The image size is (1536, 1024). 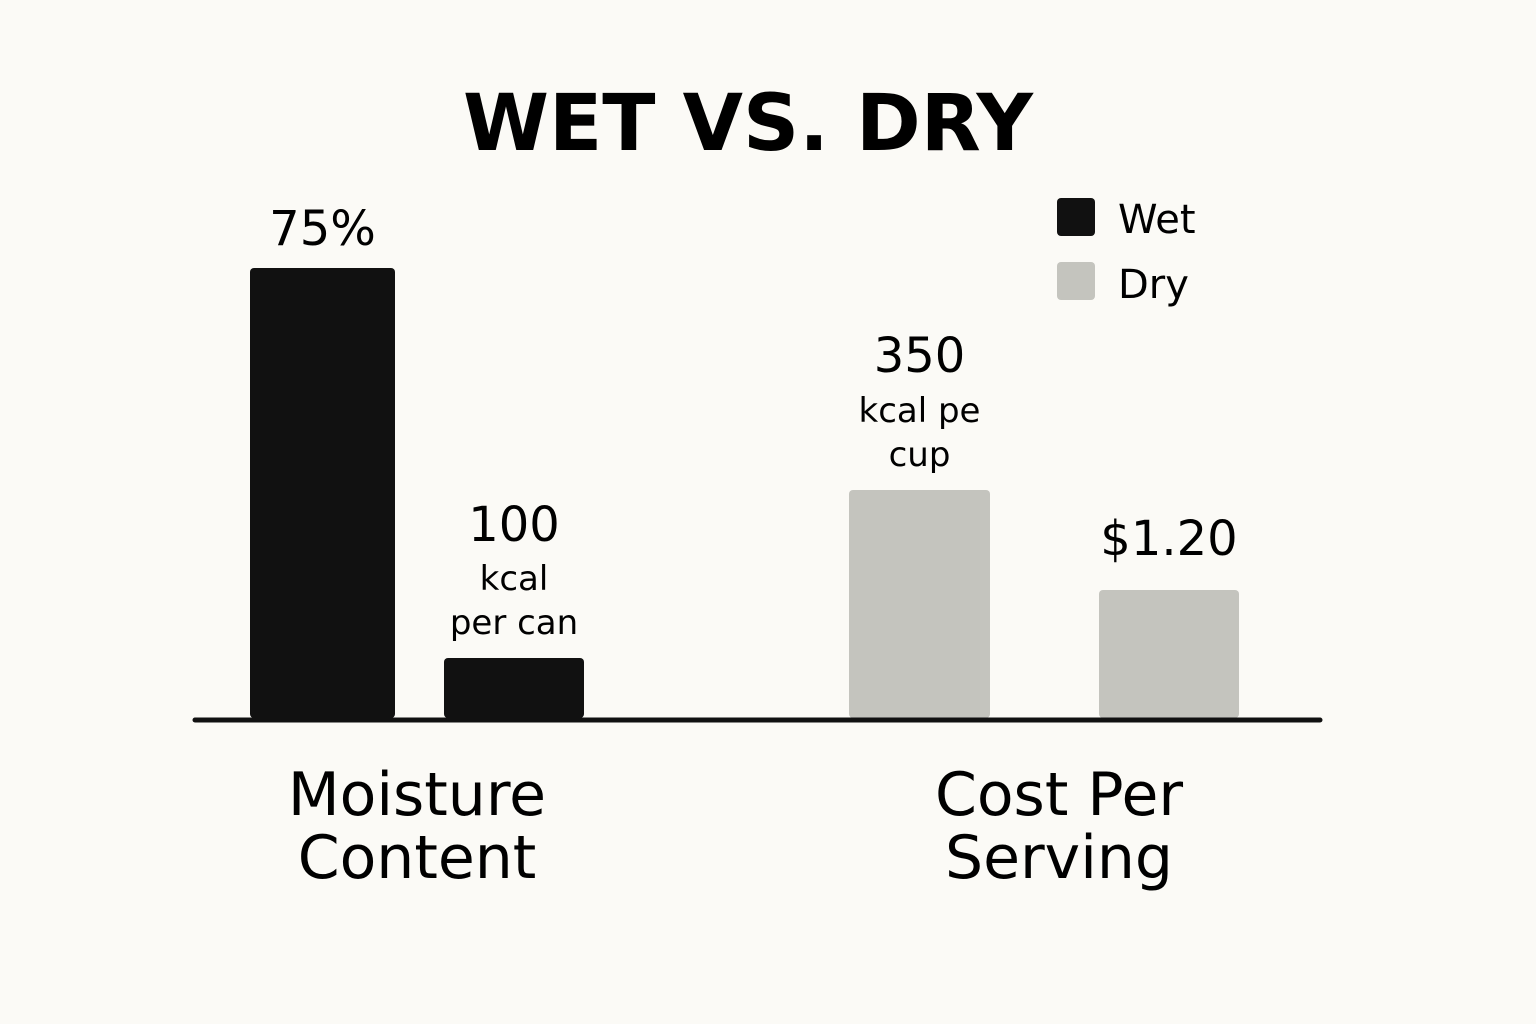 What do you see at coordinates (322, 229) in the screenshot?
I see `data-label-wet-1-line-1: 75%` at bounding box center [322, 229].